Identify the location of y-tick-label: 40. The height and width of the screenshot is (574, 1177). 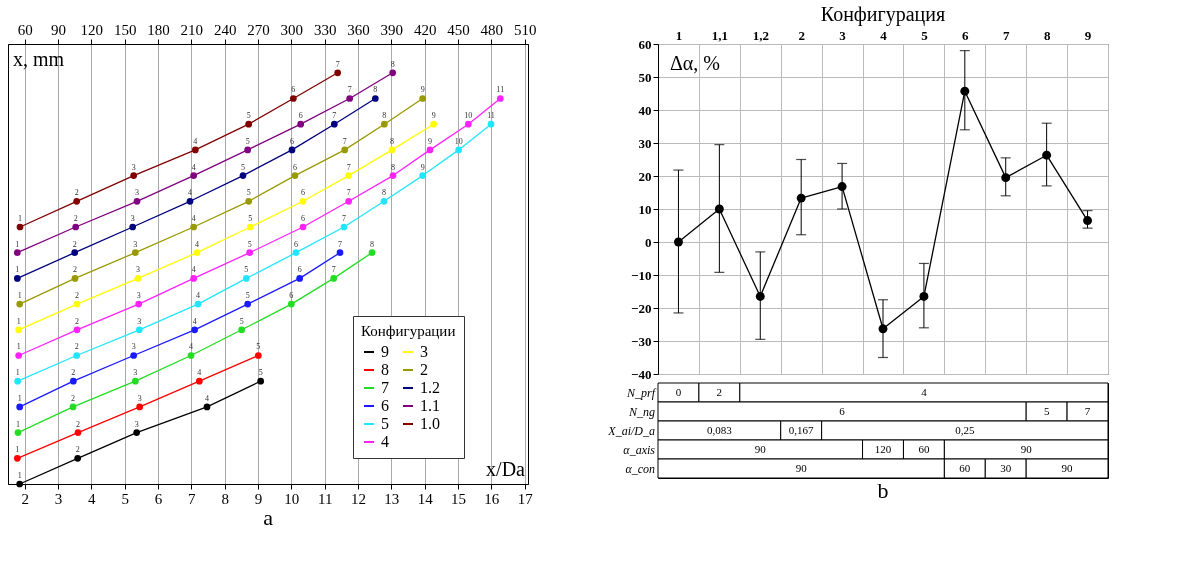
(645, 110).